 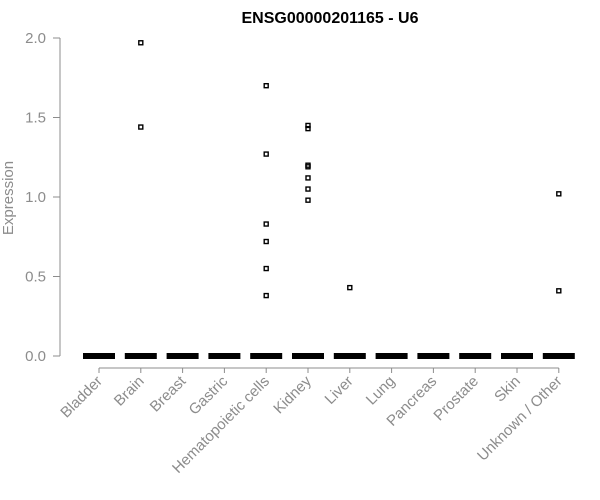 What do you see at coordinates (456, 399) in the screenshot?
I see `x-tick-label: Prostate` at bounding box center [456, 399].